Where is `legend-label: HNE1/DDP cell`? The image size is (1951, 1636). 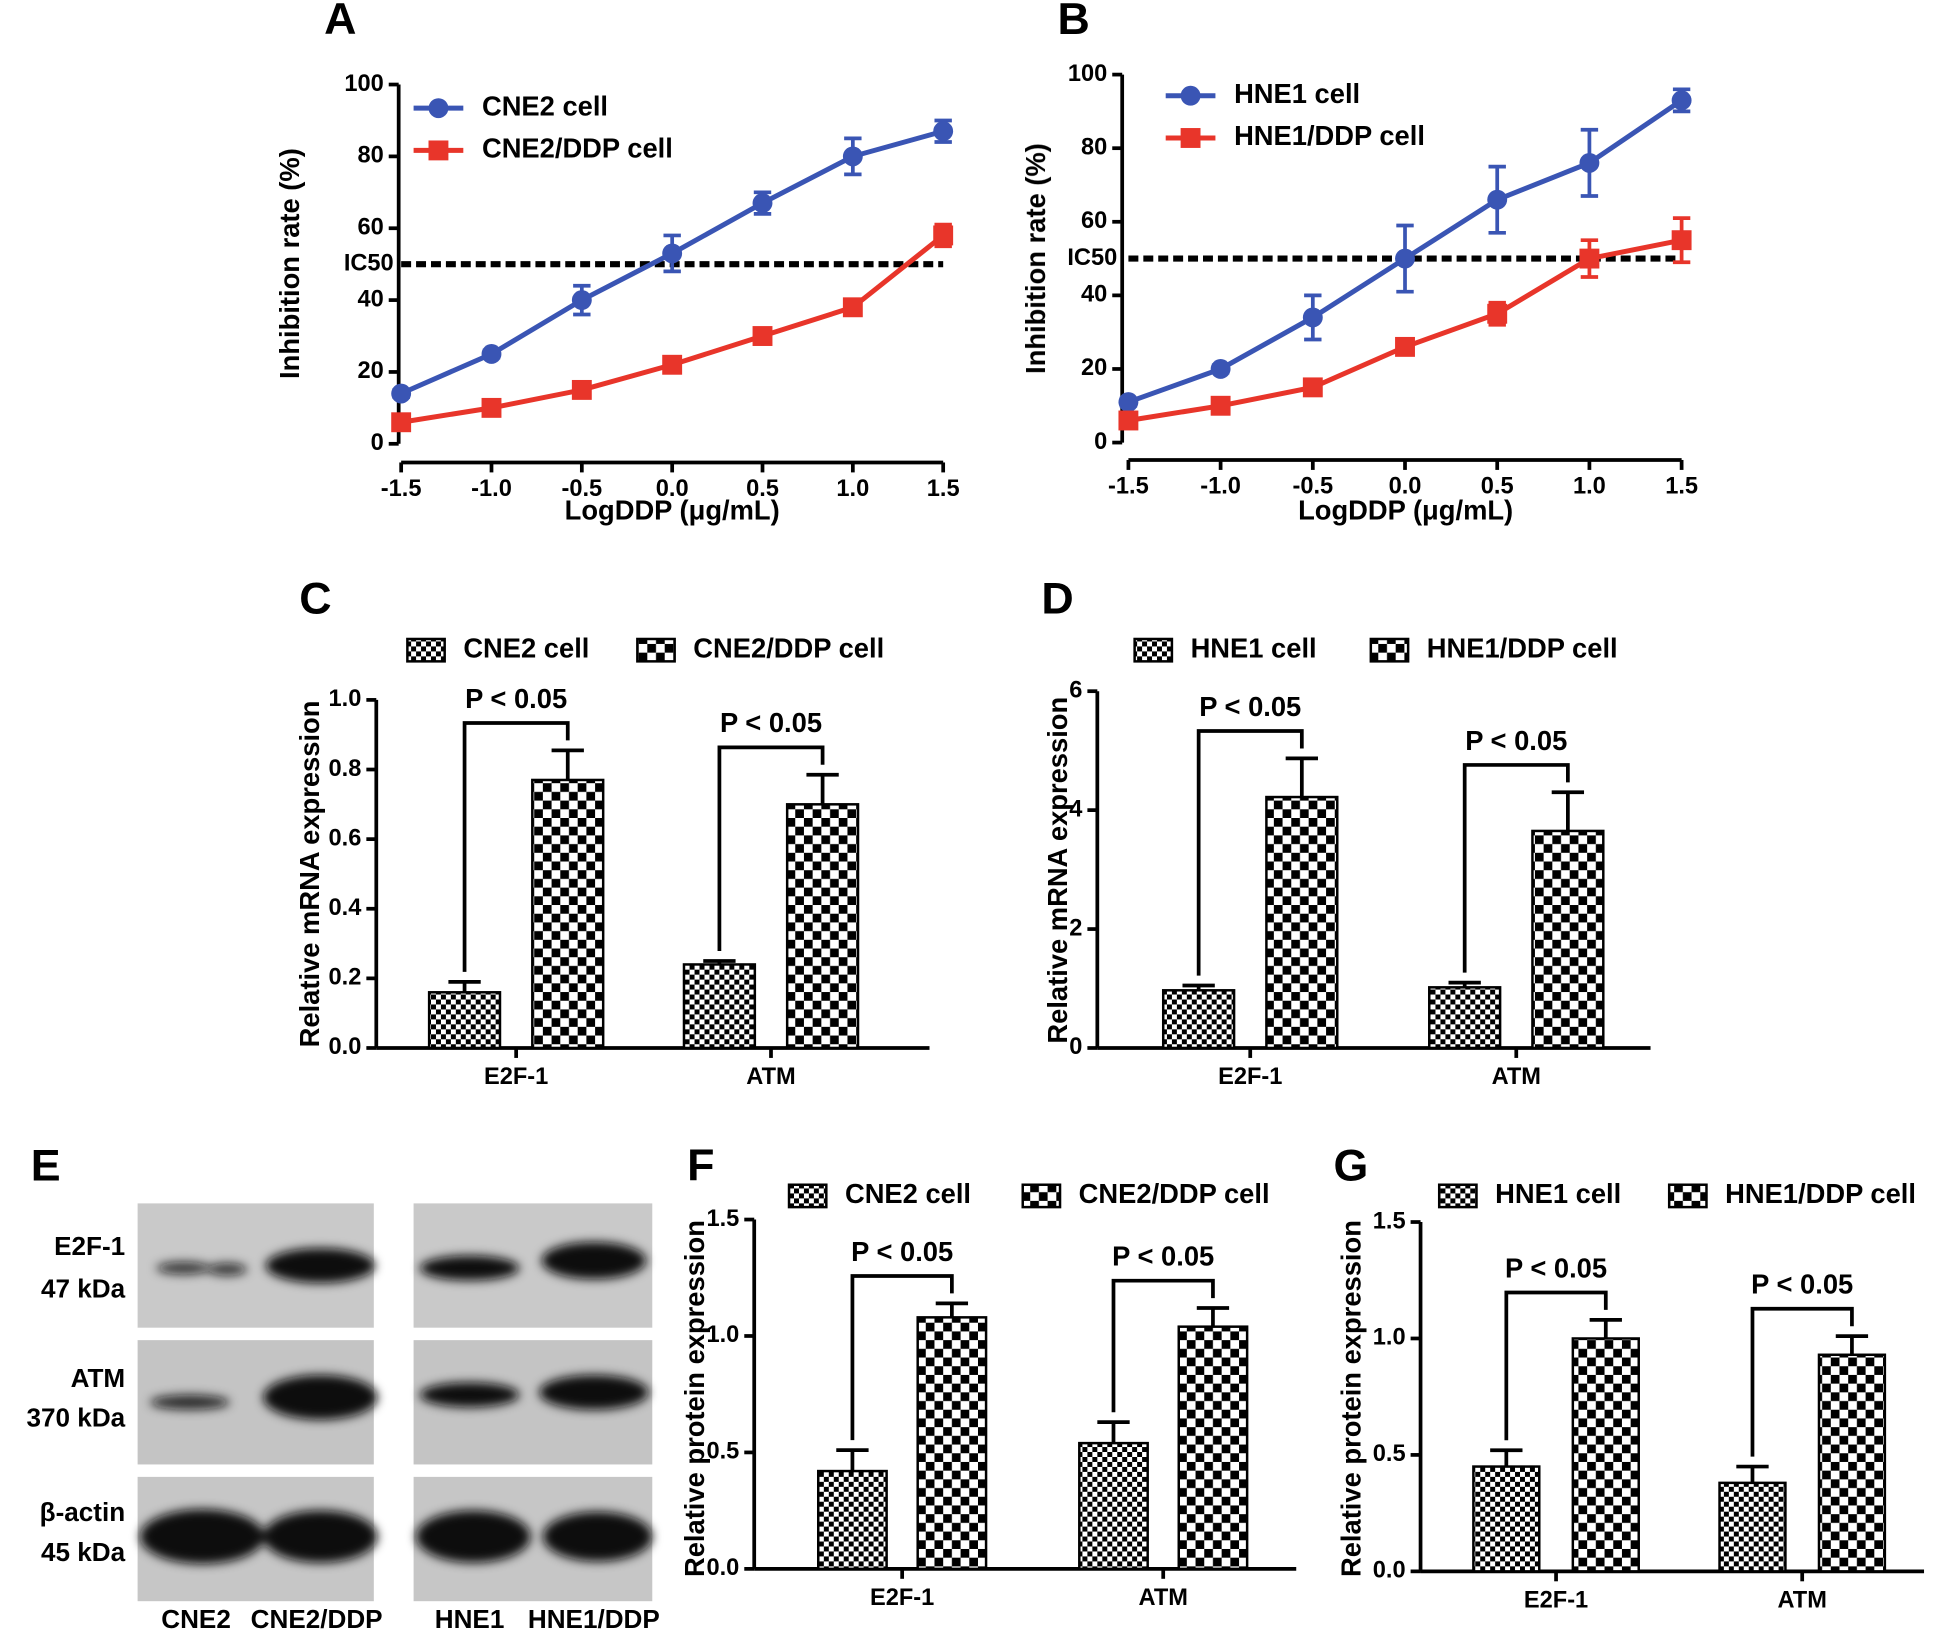
legend-label: HNE1/DDP cell is located at coordinates (1522, 647).